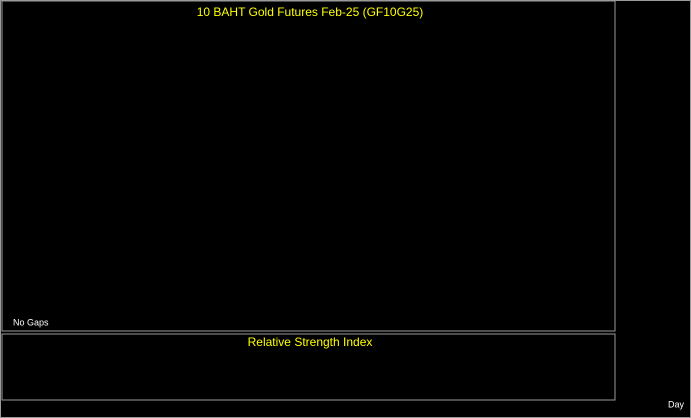  I want to click on rsi-title: Relative Strength Index, so click(310, 342).